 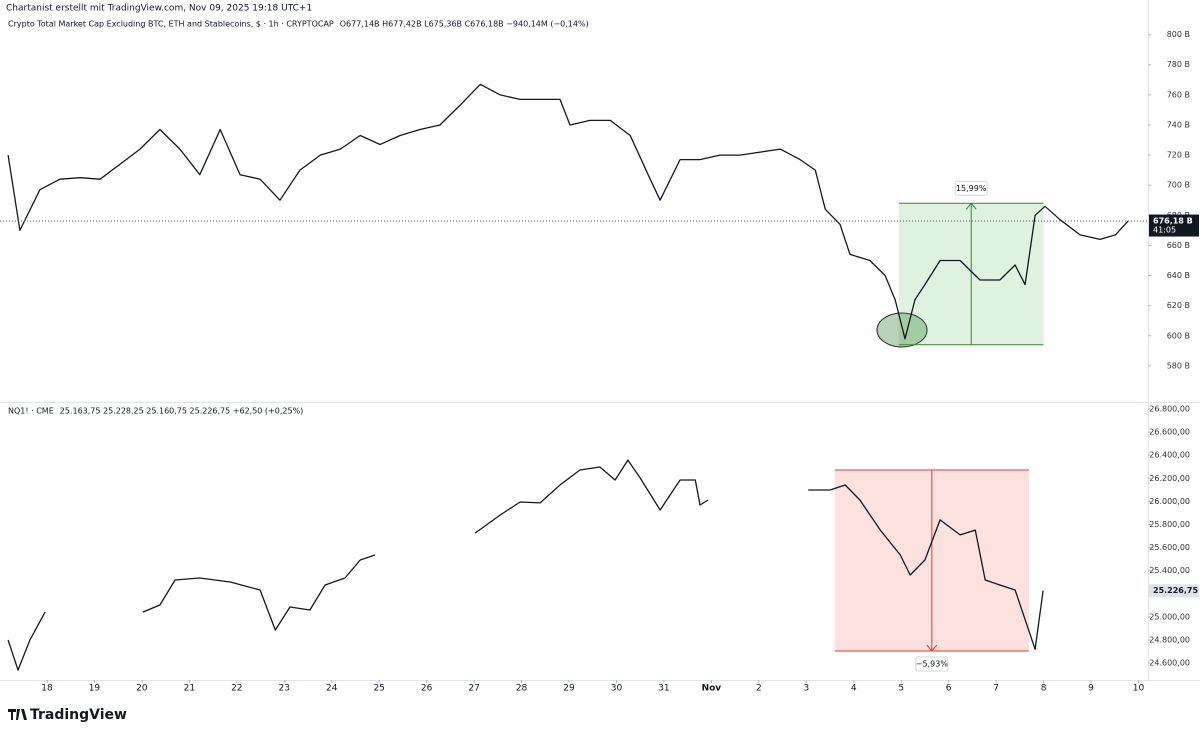 What do you see at coordinates (473, 689) in the screenshot?
I see `x-tick-label: 27` at bounding box center [473, 689].